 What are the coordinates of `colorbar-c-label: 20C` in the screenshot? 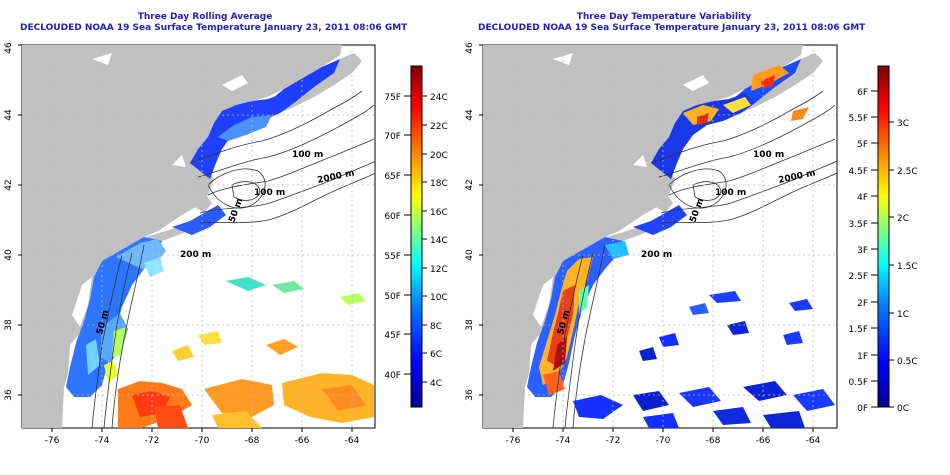 It's located at (439, 156).